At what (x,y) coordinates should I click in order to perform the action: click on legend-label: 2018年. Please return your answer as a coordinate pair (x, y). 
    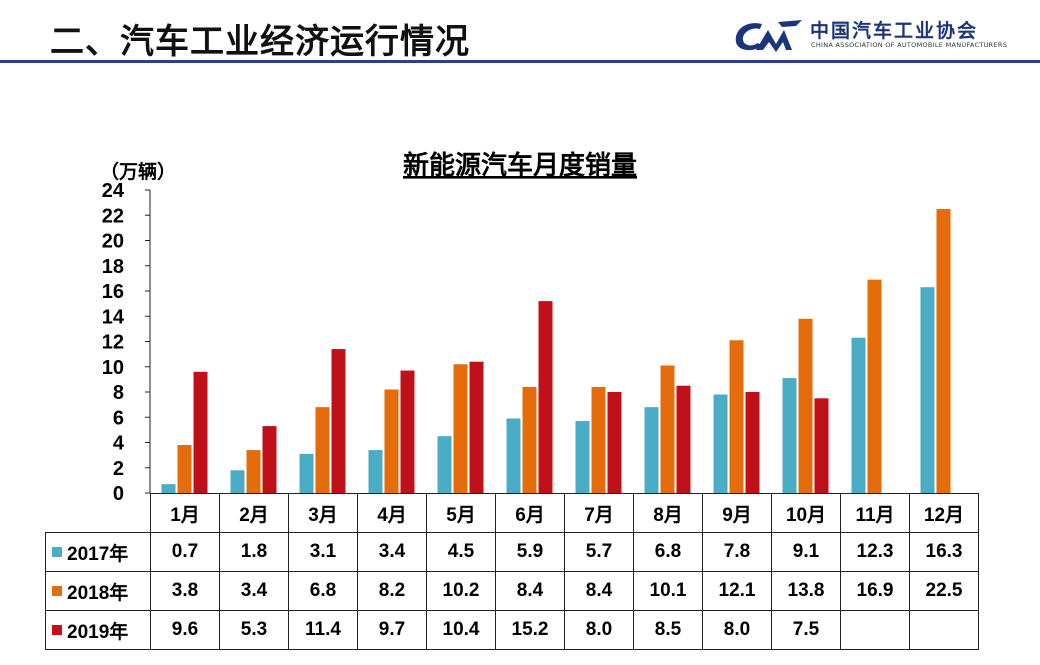
    Looking at the image, I should click on (98, 593).